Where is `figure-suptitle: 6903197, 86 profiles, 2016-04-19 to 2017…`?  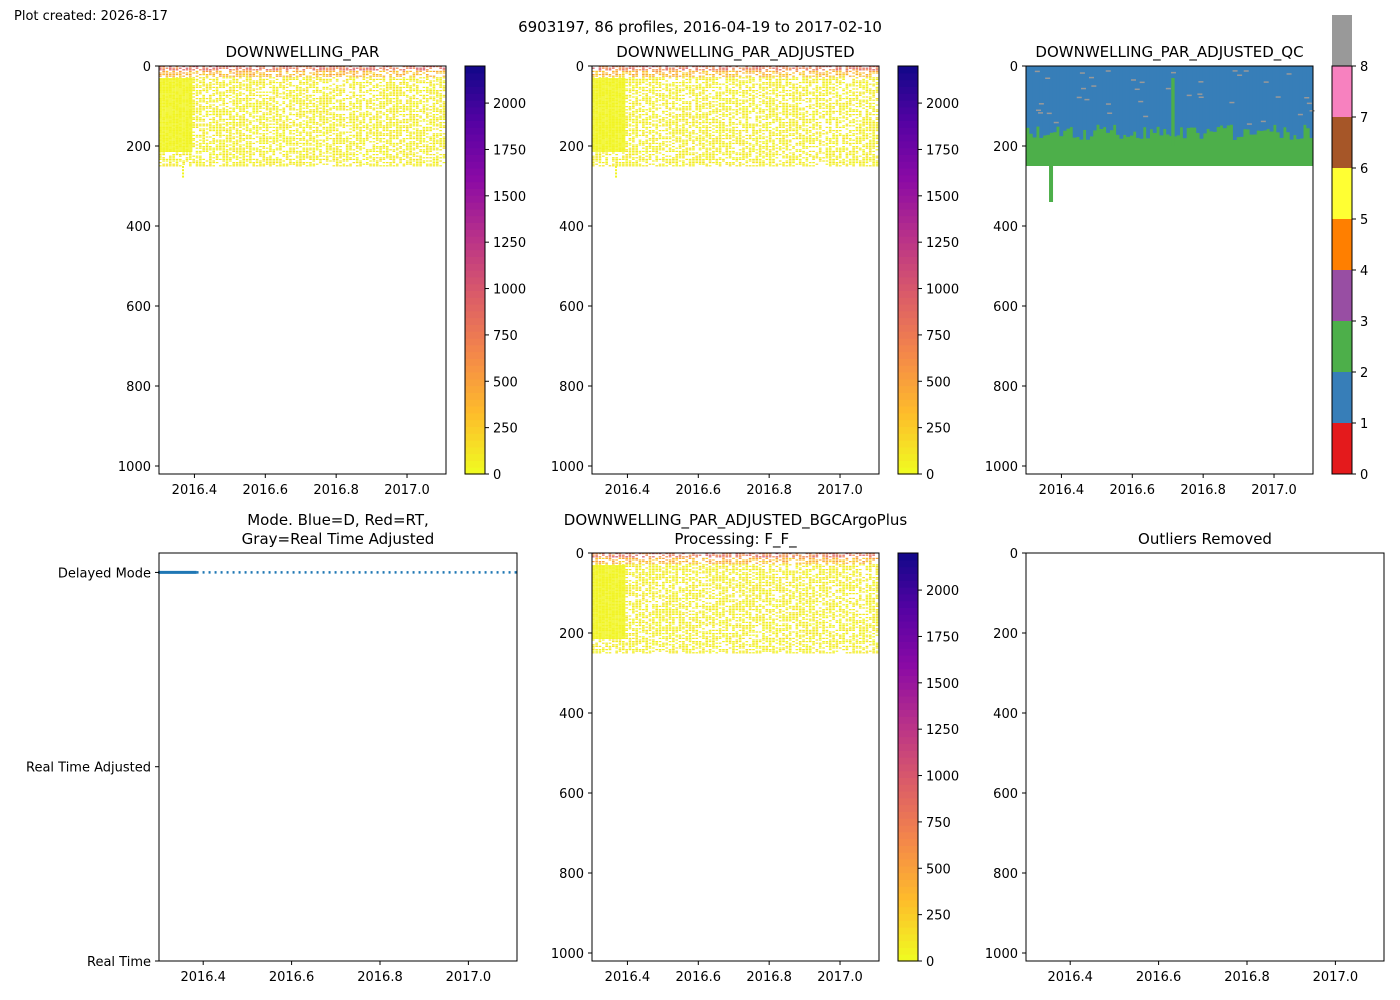 figure-suptitle: 6903197, 86 profiles, 2016-04-19 to 2017… is located at coordinates (700, 27).